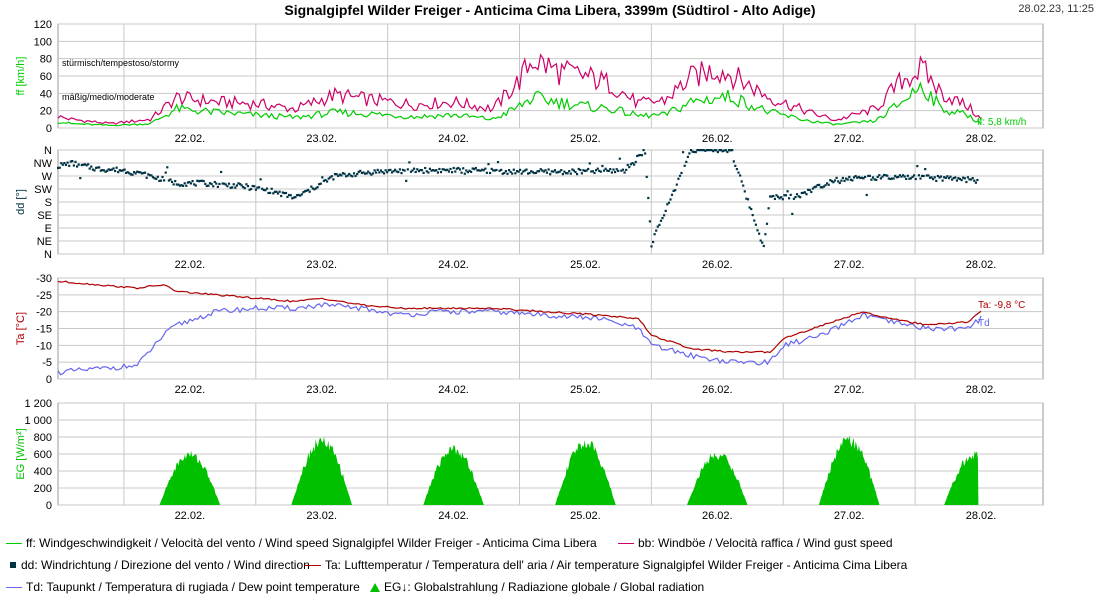  What do you see at coordinates (48, 229) in the screenshot?
I see `y-tick-label: E` at bounding box center [48, 229].